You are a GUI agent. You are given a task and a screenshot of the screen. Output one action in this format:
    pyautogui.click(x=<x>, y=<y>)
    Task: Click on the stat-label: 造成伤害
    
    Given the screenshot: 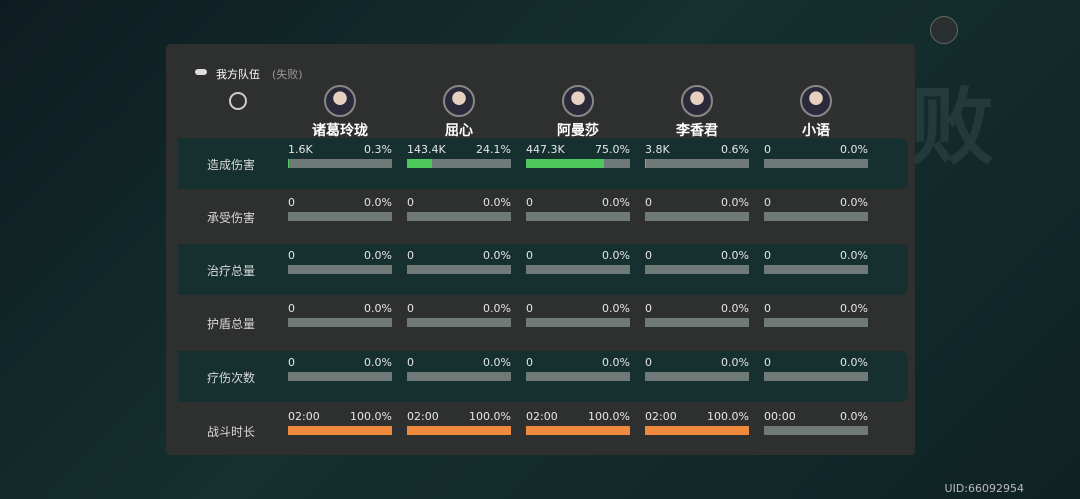 What is the action you would take?
    pyautogui.click(x=230, y=165)
    